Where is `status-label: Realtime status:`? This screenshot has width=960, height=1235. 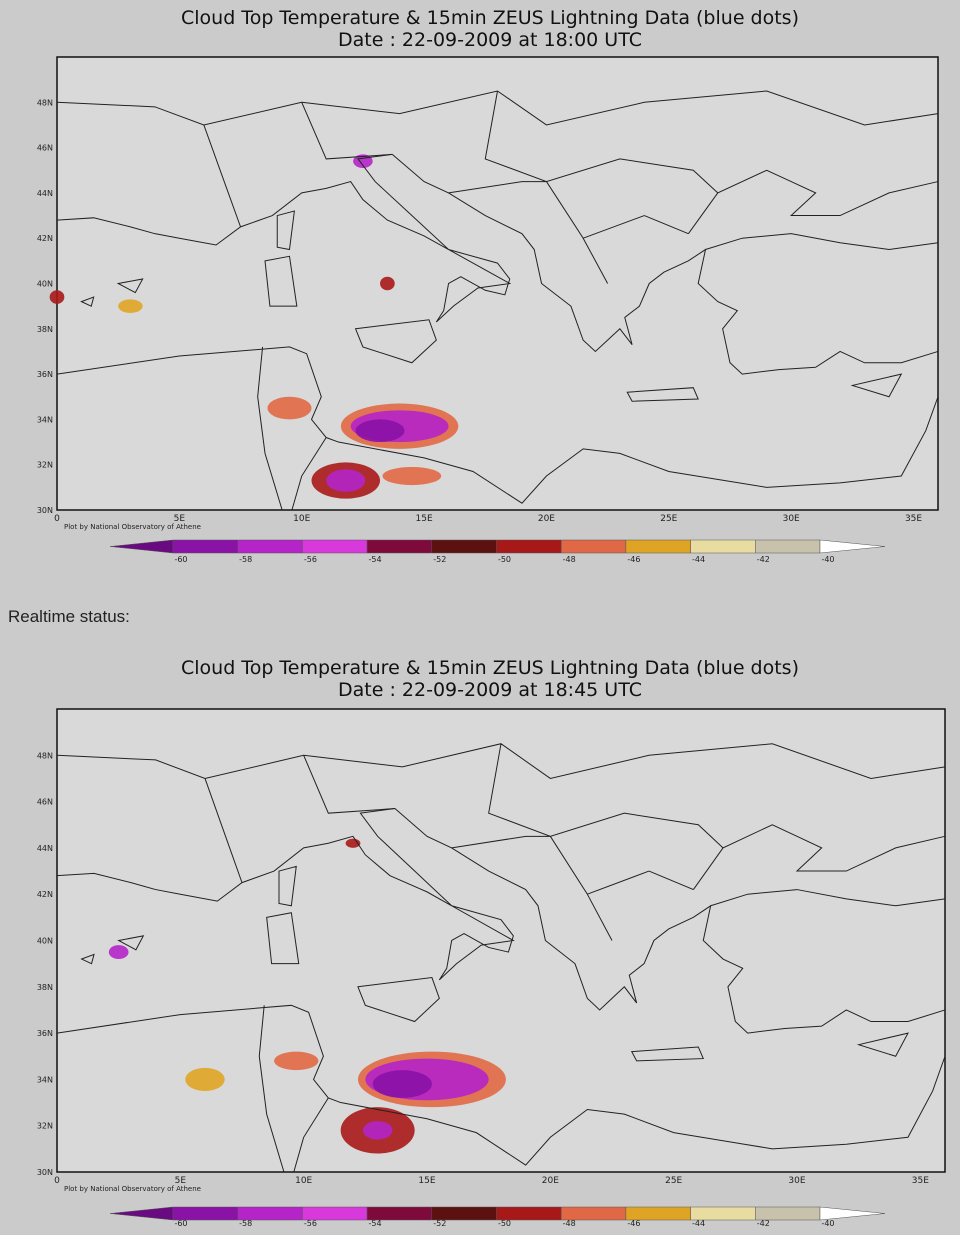 status-label: Realtime status: is located at coordinates (69, 616).